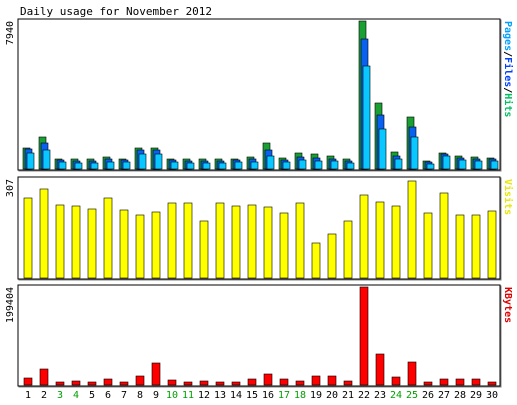 Image resolution: width=517 pixels, height=405 pixels. What do you see at coordinates (10, 188) in the screenshot?
I see `panel-visits-ymax-label: 307` at bounding box center [10, 188].